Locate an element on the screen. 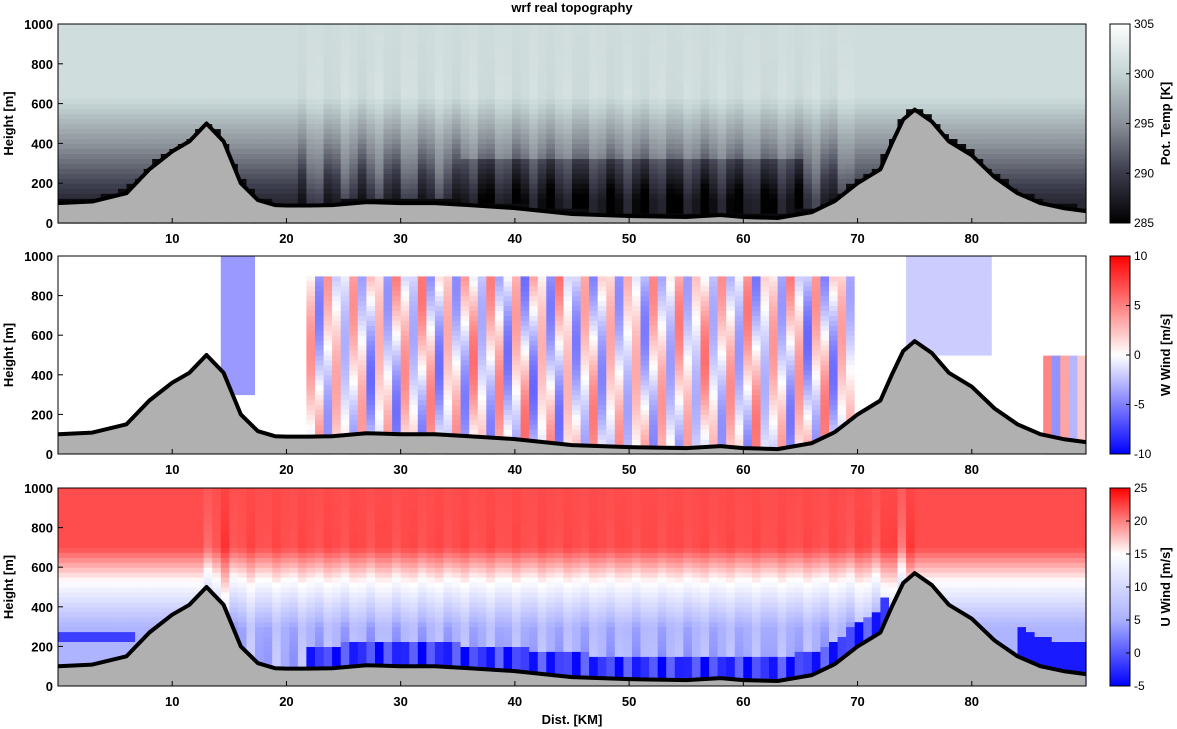 The height and width of the screenshot is (729, 1177). colorbar-tick-label: 290 is located at coordinates (1144, 173).